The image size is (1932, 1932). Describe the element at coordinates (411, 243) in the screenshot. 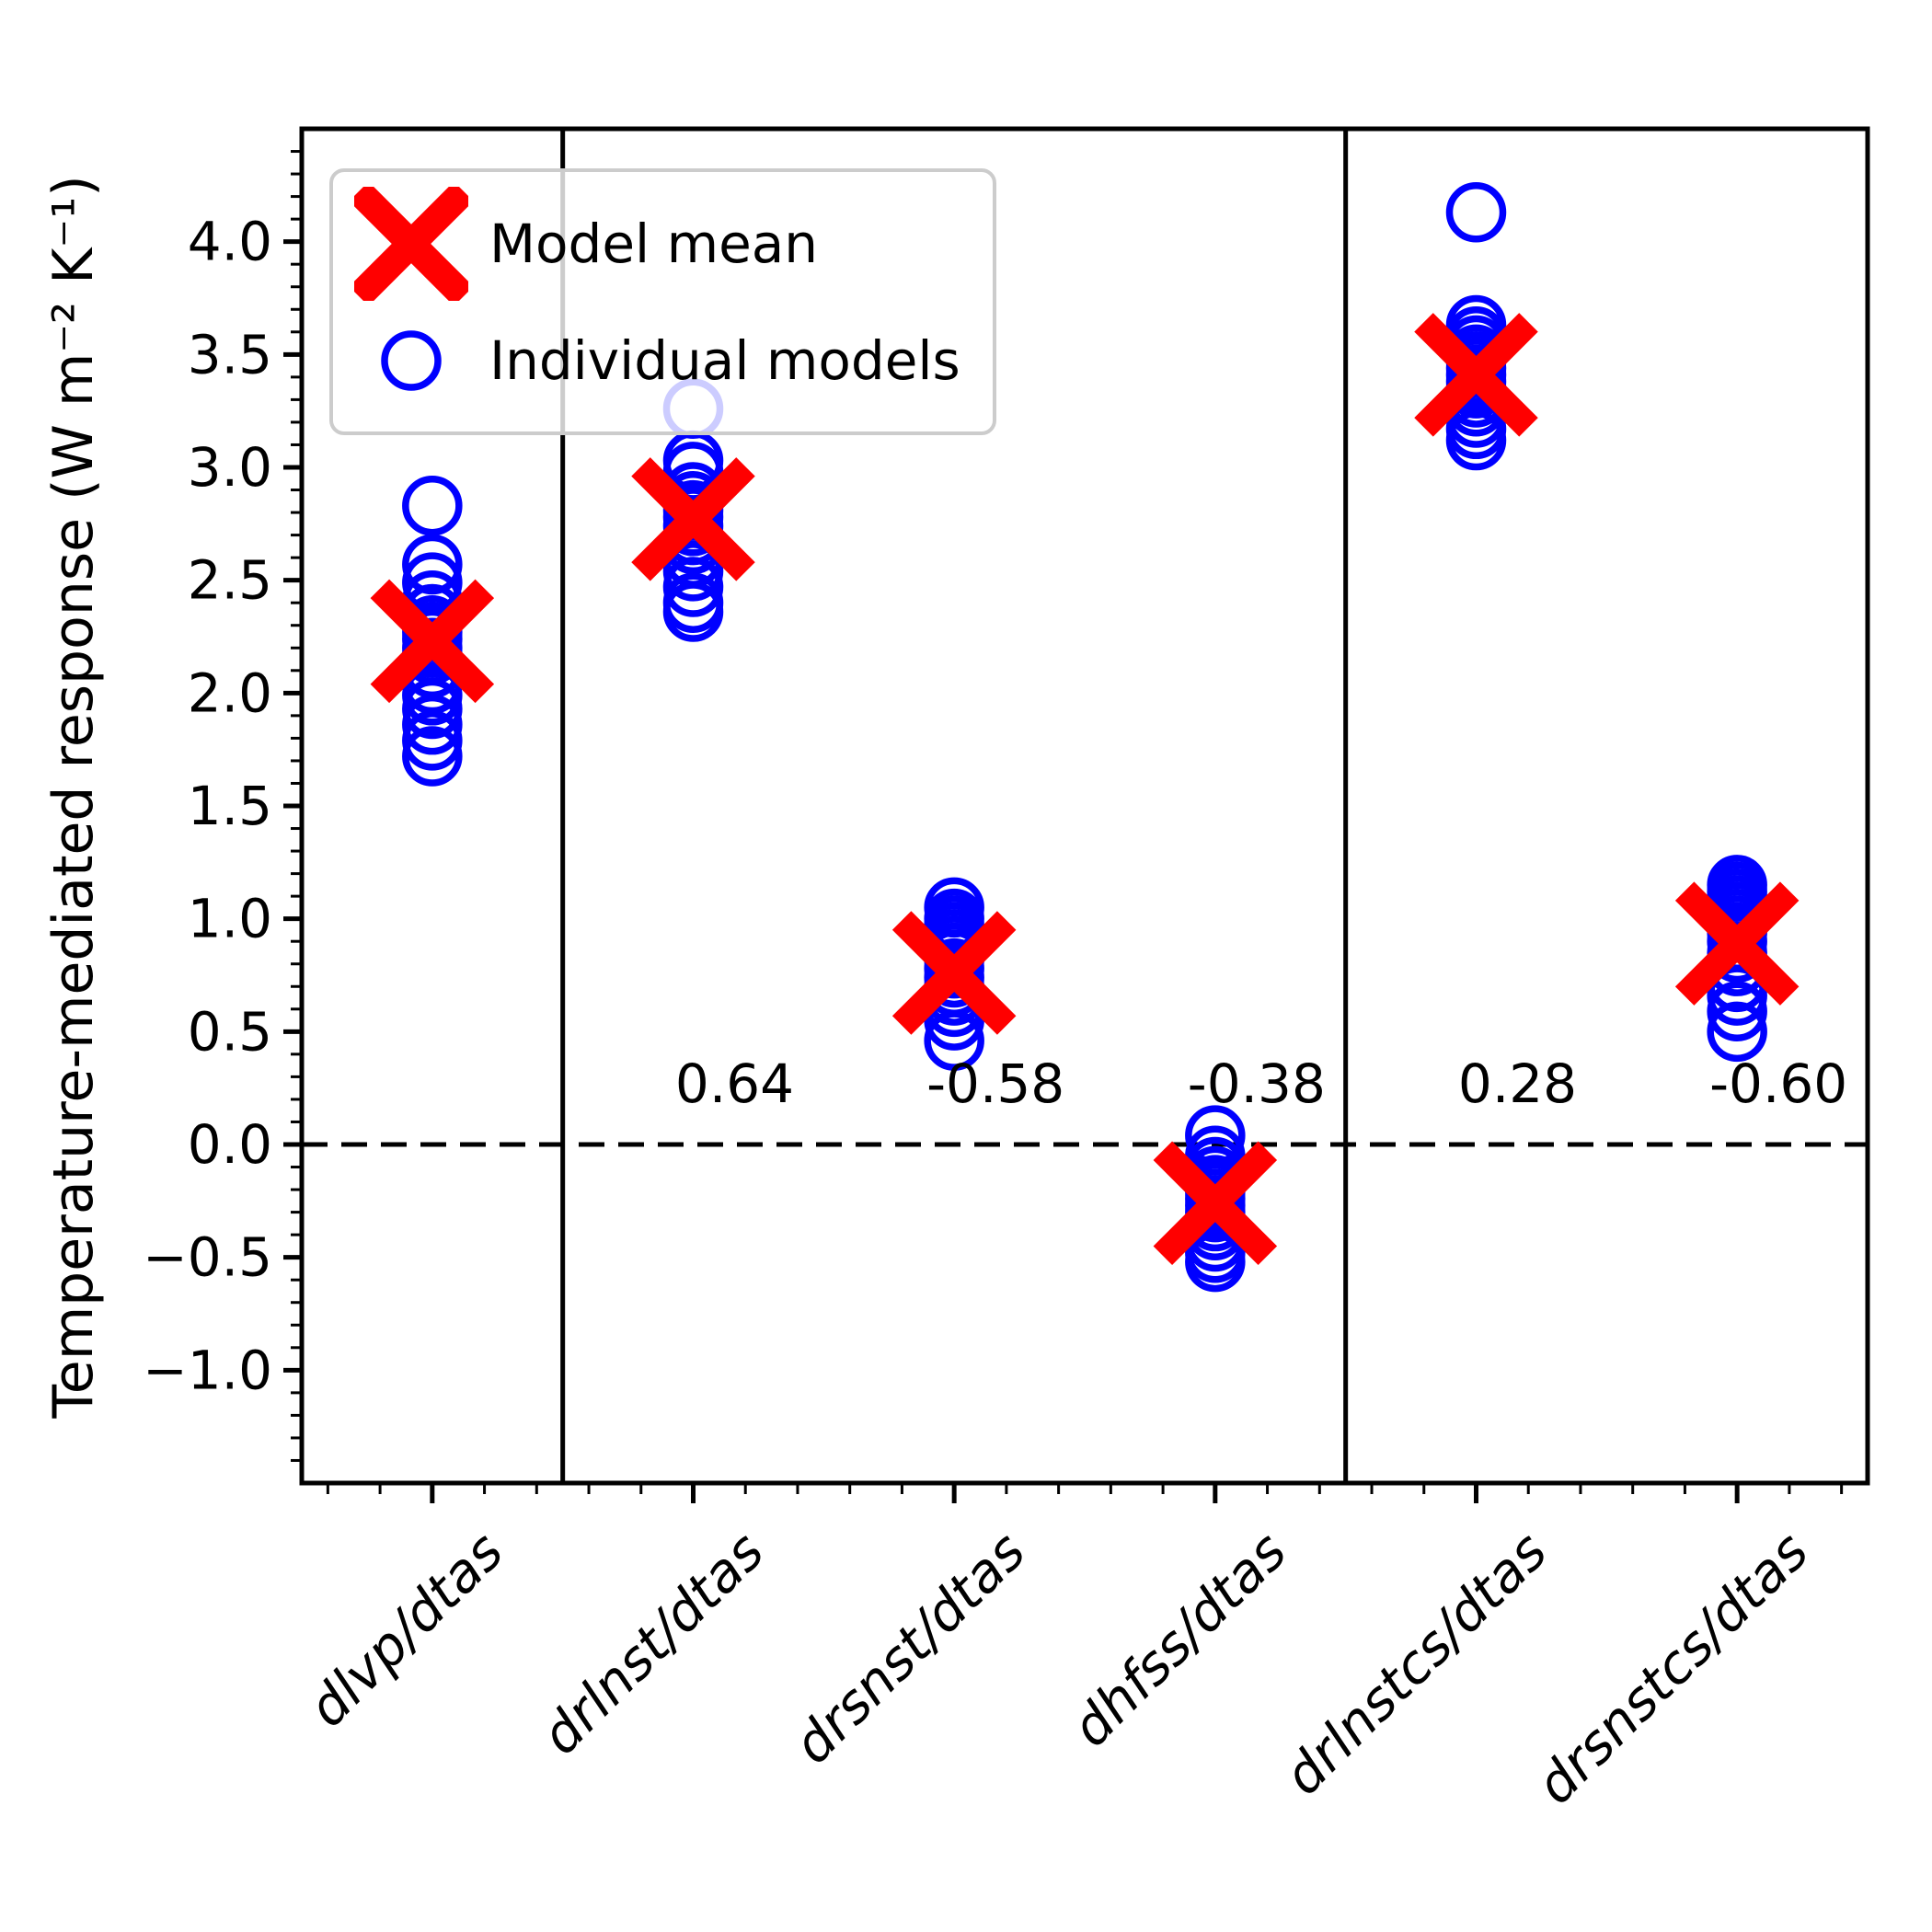

I see `model-mean-x-icon` at that location.